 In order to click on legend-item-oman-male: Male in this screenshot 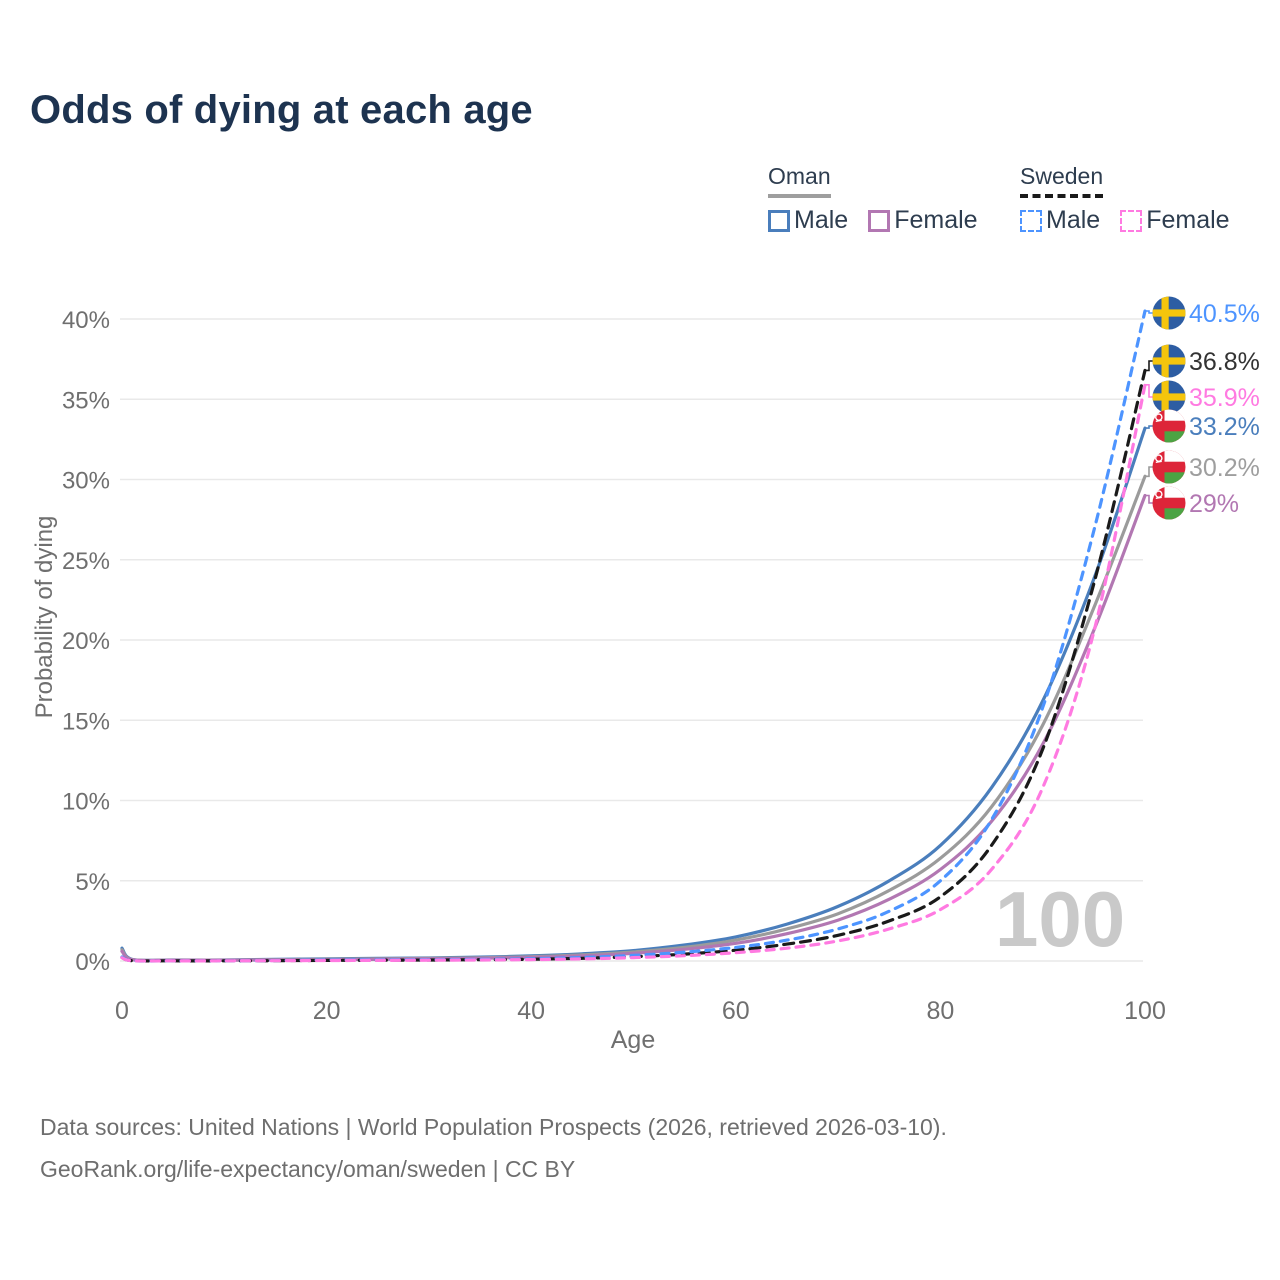, I will do `click(808, 220)`.